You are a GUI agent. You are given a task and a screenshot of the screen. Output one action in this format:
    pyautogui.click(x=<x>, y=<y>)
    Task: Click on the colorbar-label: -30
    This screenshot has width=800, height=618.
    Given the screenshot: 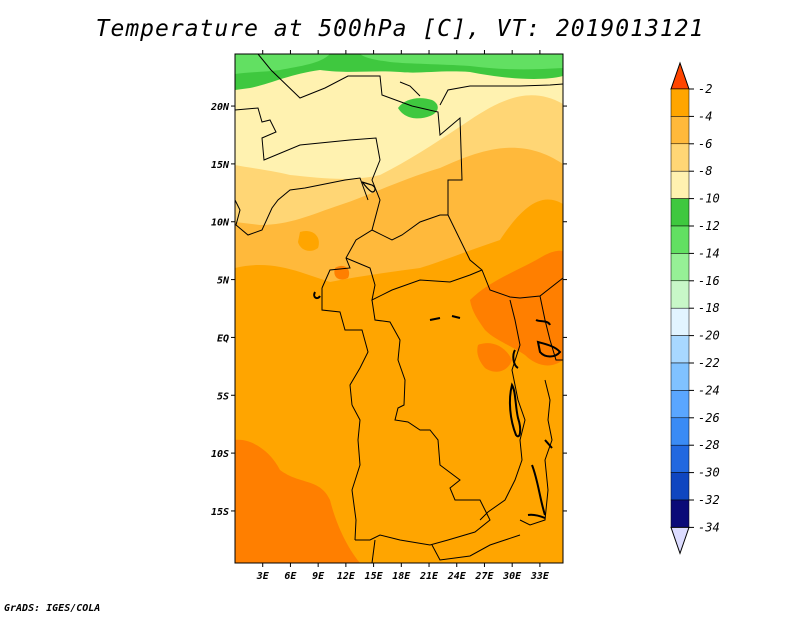 What is the action you would take?
    pyautogui.click(x=709, y=473)
    